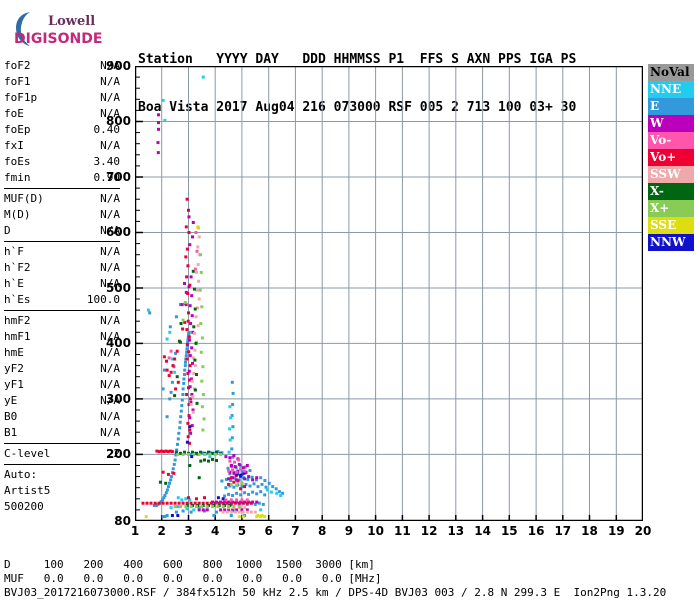 The image size is (700, 600). Describe the element at coordinates (62, 401) in the screenshot. I see `param-row: yE N/A` at that location.